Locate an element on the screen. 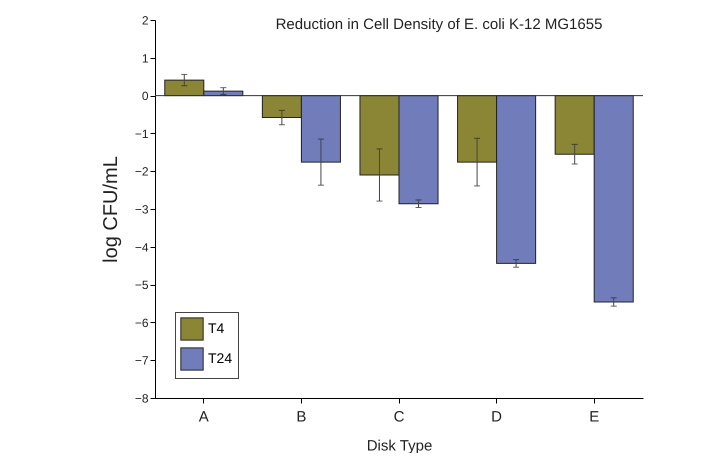 The image size is (701, 472). x-tick-label: E is located at coordinates (594, 417).